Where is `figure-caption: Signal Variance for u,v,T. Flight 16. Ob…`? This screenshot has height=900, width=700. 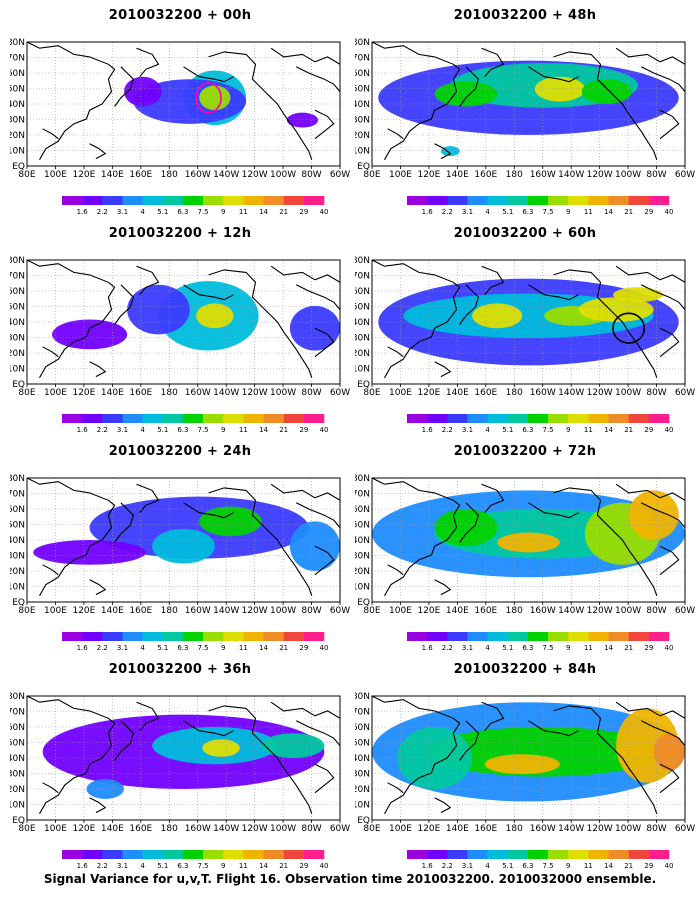 figure-caption: Signal Variance for u,v,T. Flight 16. Ob… is located at coordinates (350, 879).